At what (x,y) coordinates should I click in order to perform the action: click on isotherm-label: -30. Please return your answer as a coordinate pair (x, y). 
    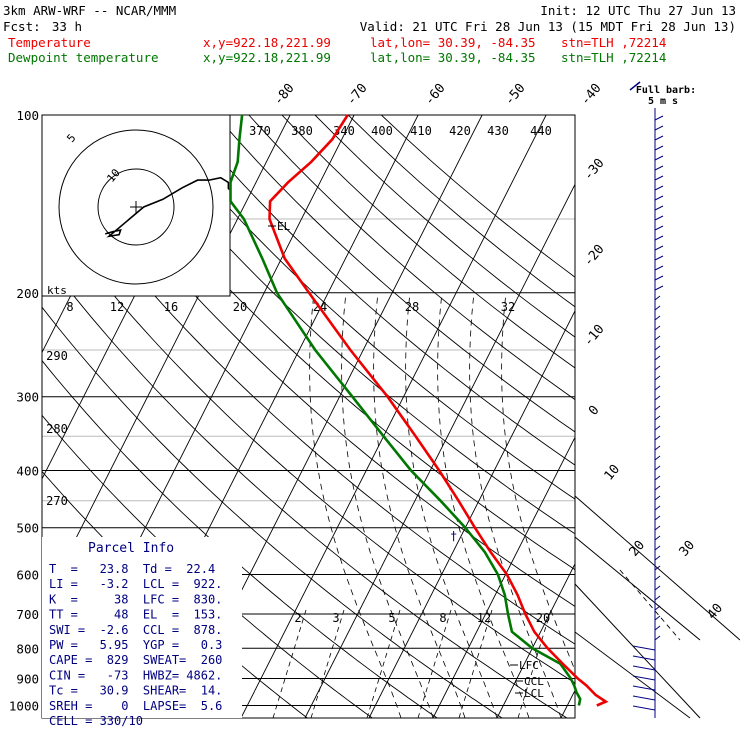
    Looking at the image, I should click on (594, 170).